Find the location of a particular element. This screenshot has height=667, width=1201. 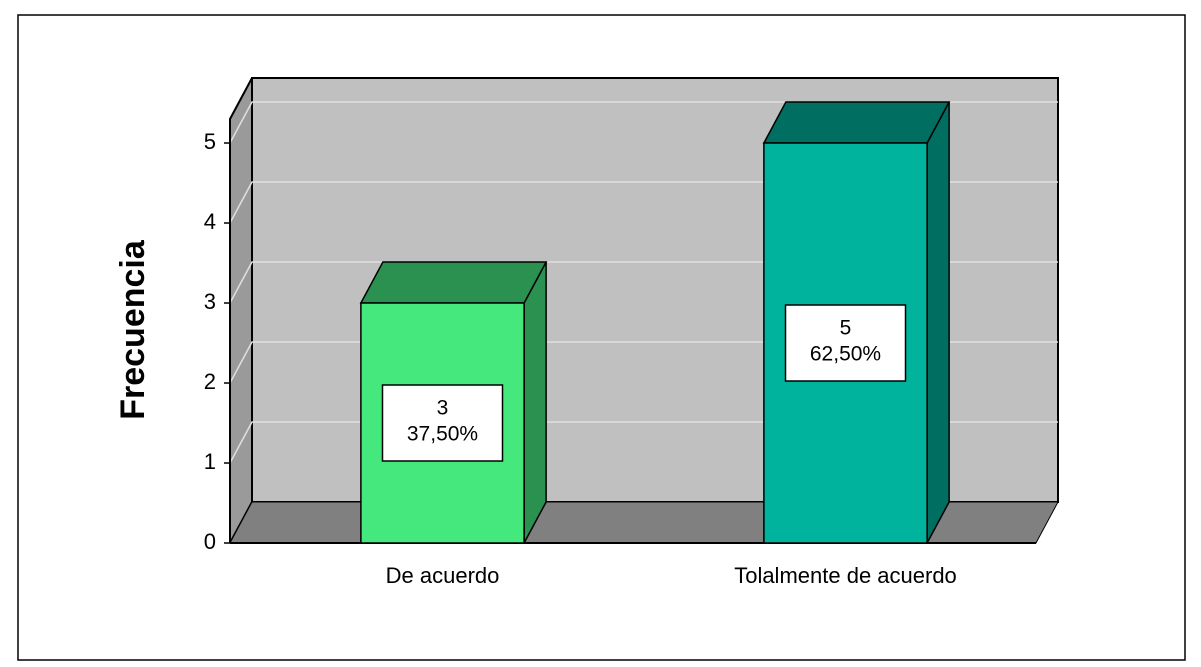

data-label: 5 is located at coordinates (846, 328).